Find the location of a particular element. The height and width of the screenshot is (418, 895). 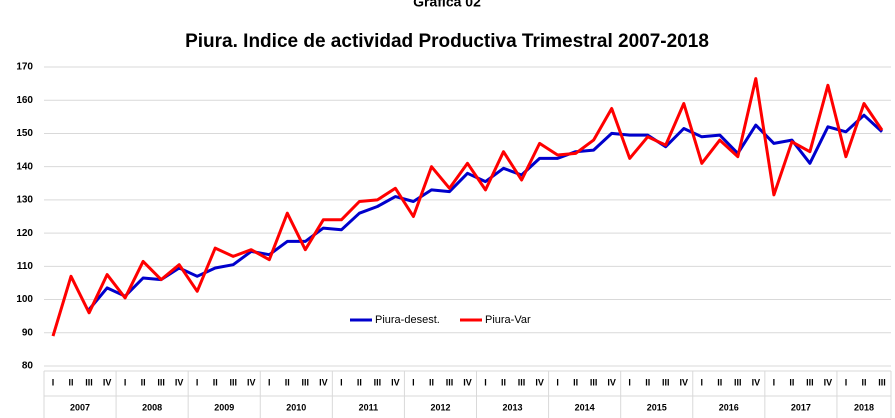

year-label: 2016 is located at coordinates (729, 407).